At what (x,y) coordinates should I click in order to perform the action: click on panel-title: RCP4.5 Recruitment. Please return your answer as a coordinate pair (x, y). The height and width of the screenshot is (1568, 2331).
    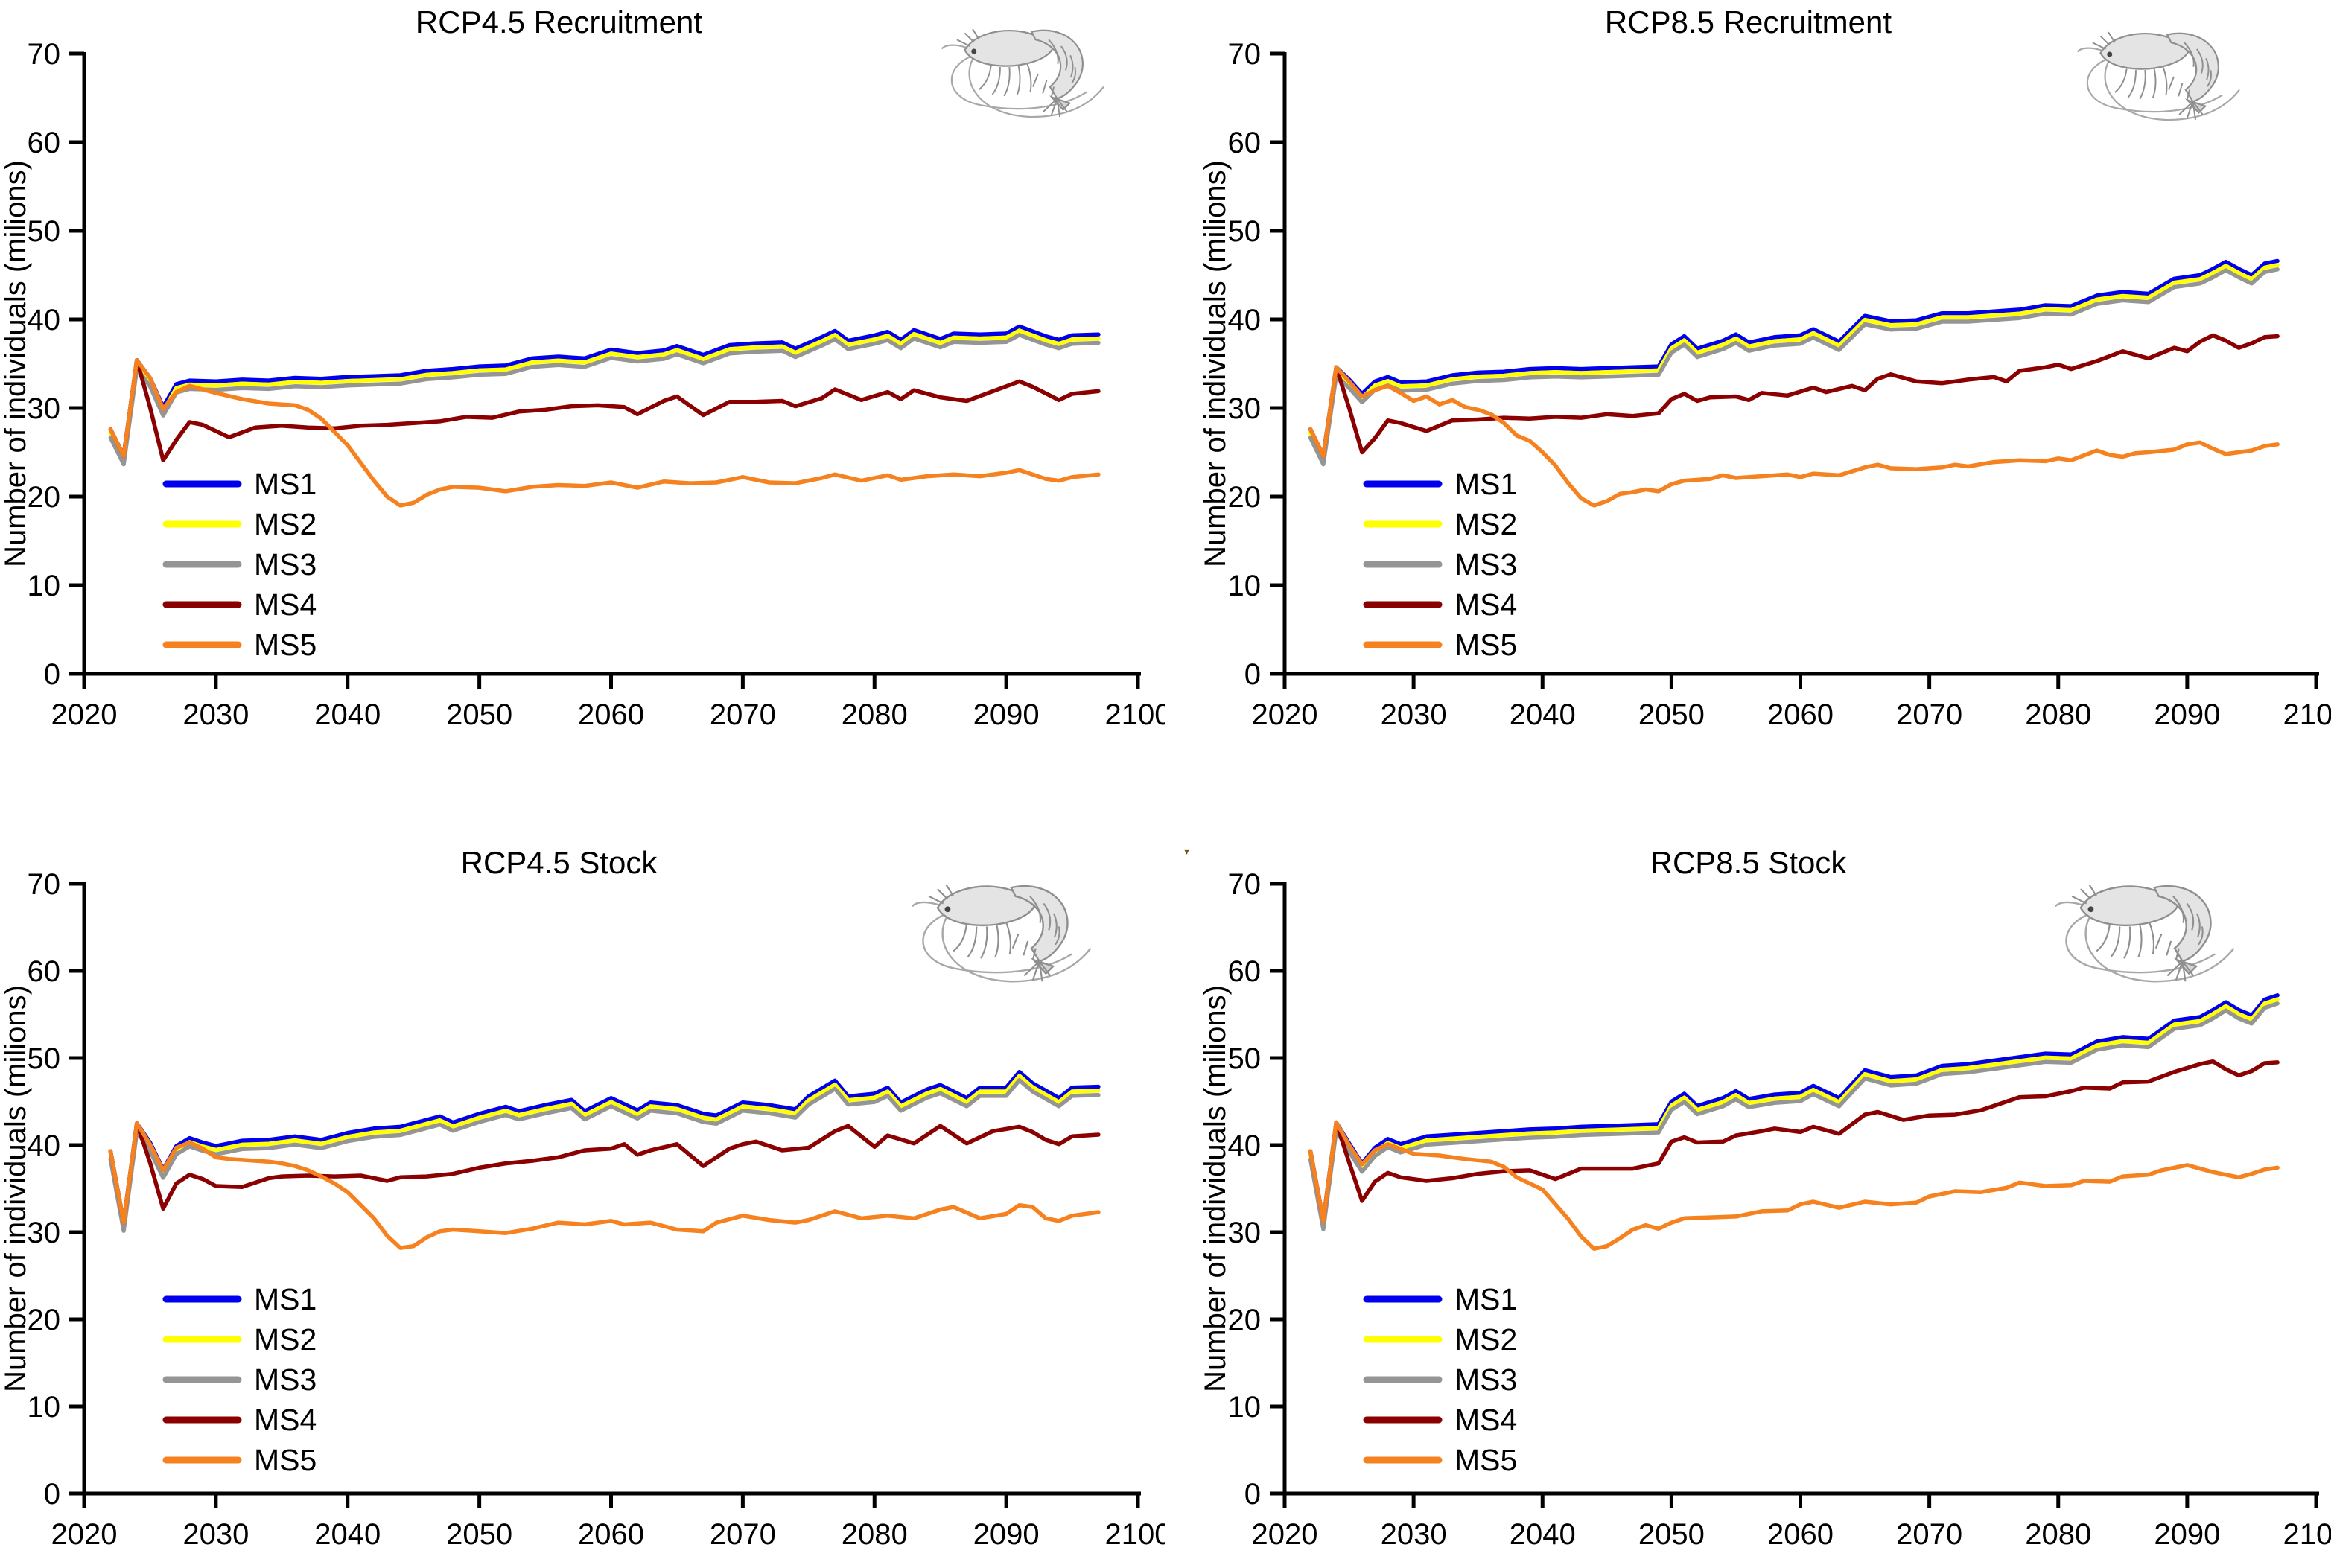
    Looking at the image, I should click on (559, 21).